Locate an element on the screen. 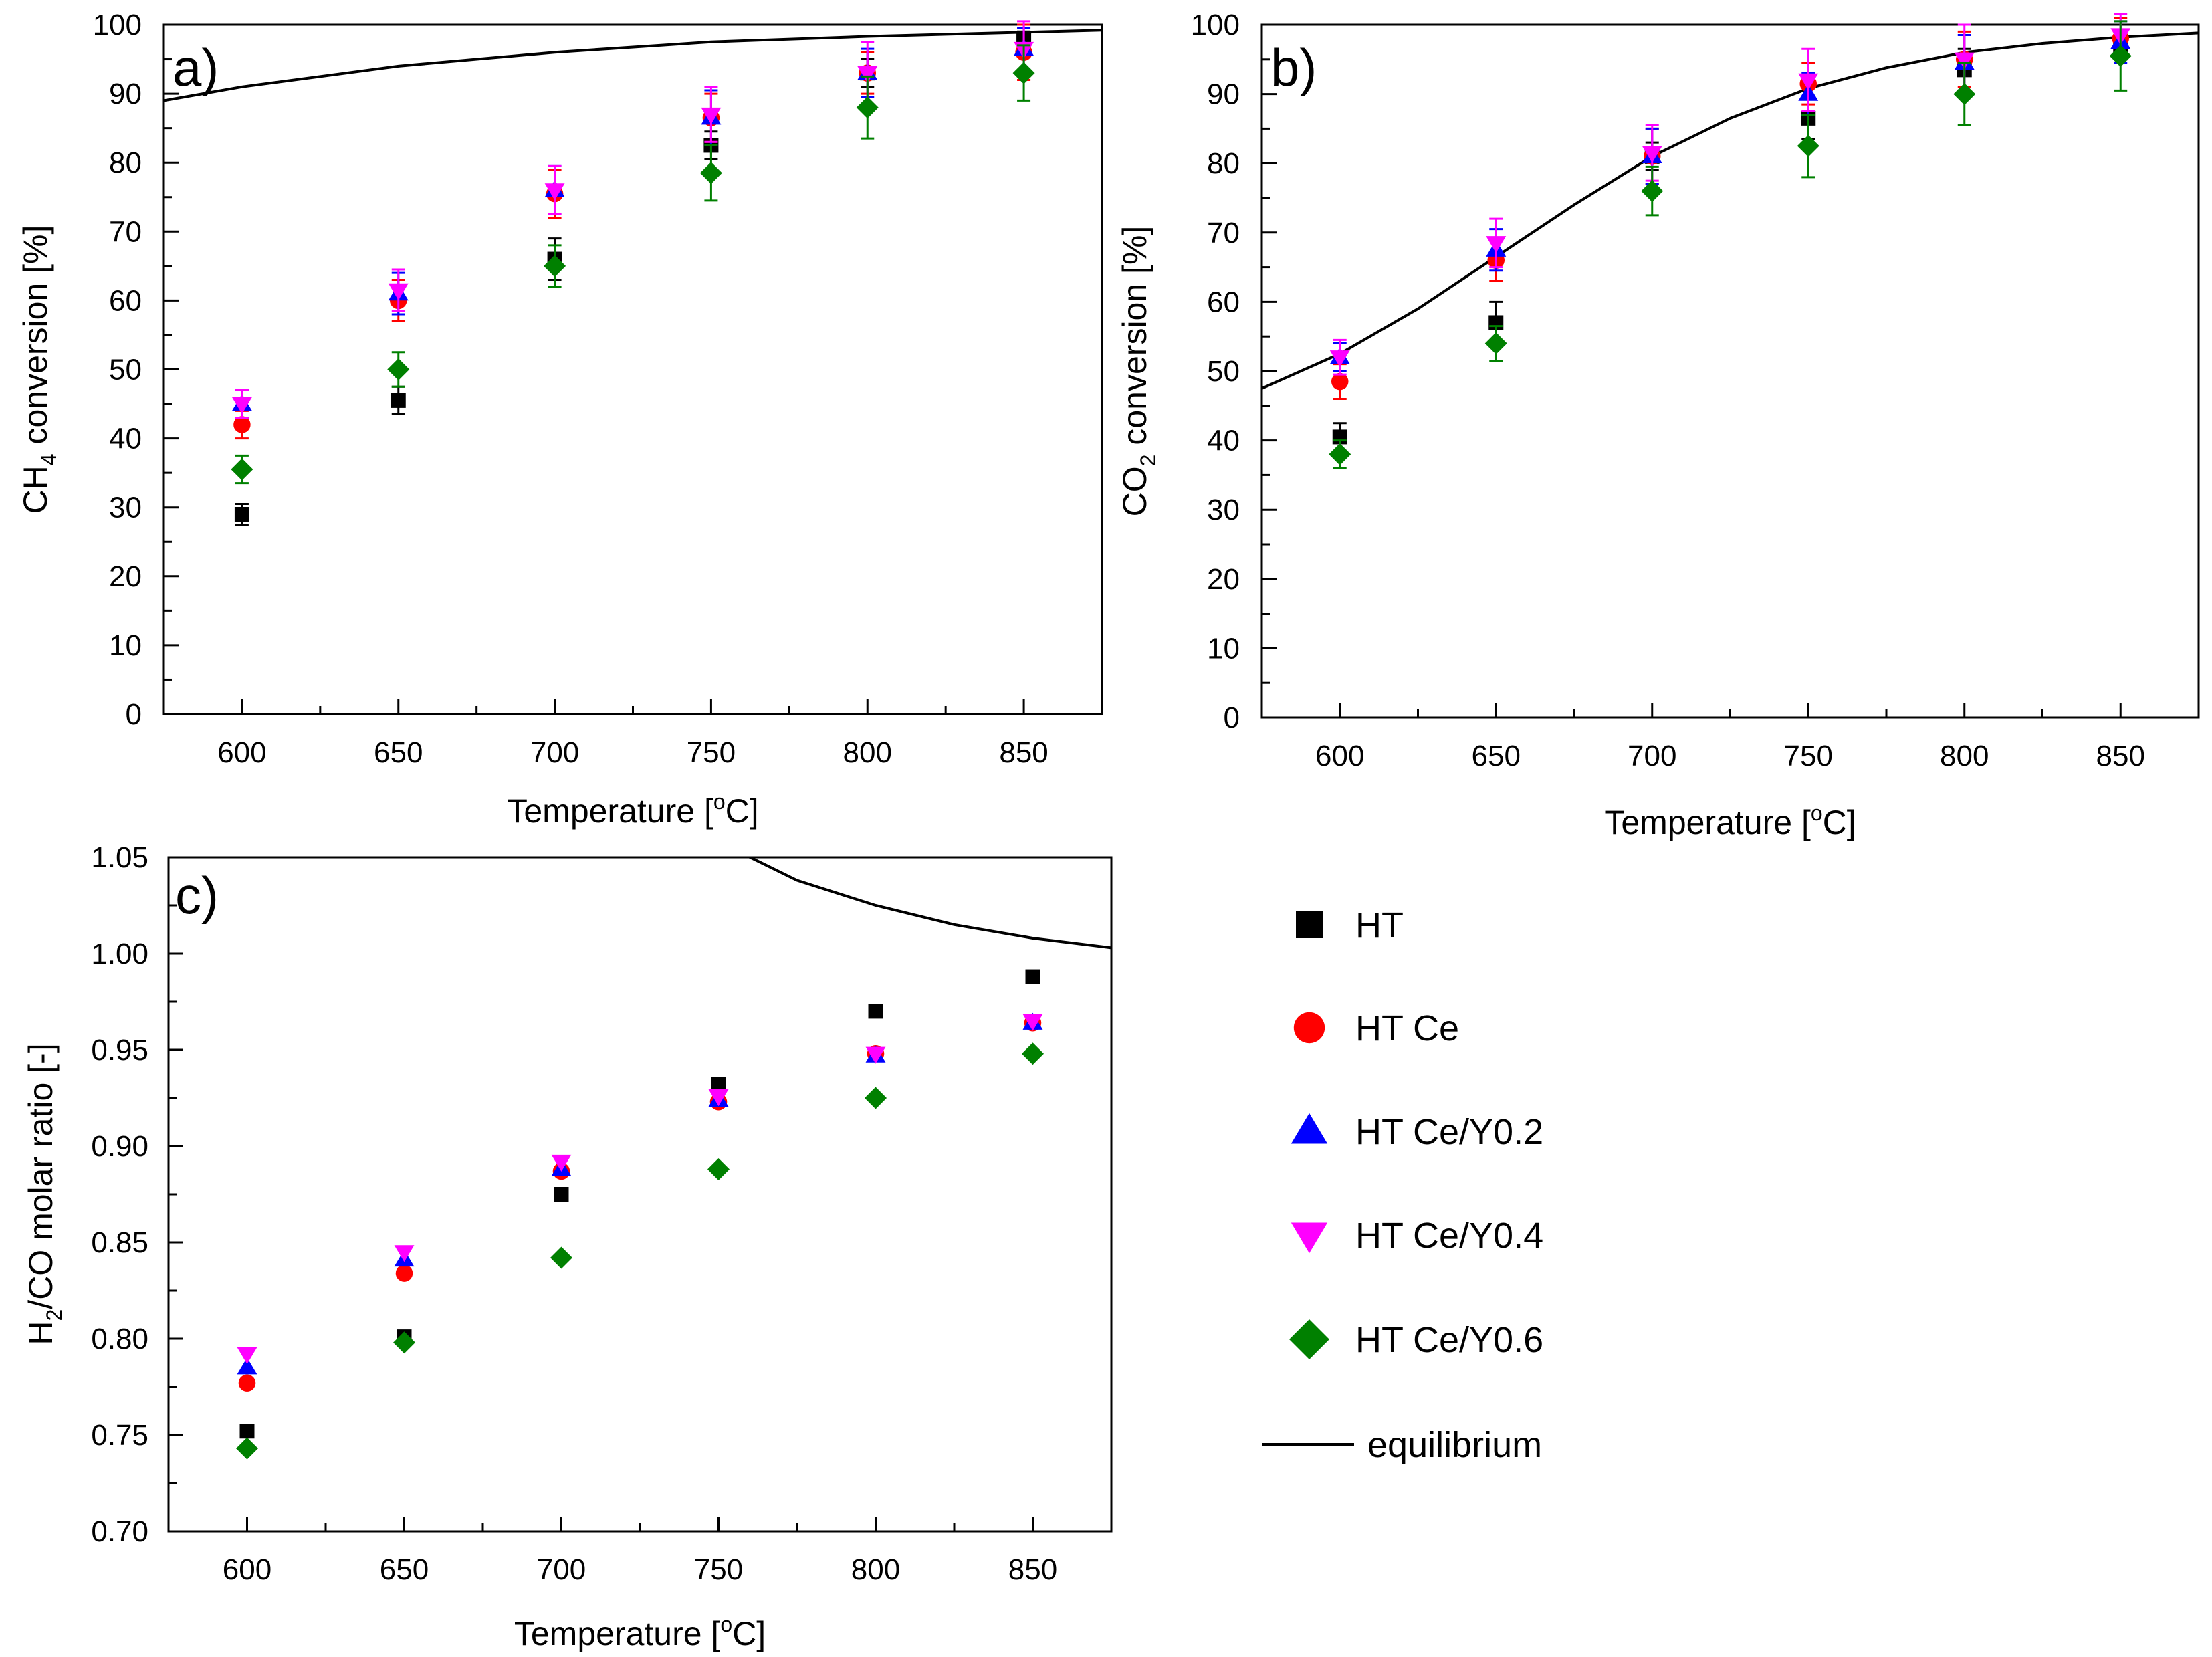  panel-label: c) is located at coordinates (197, 895).